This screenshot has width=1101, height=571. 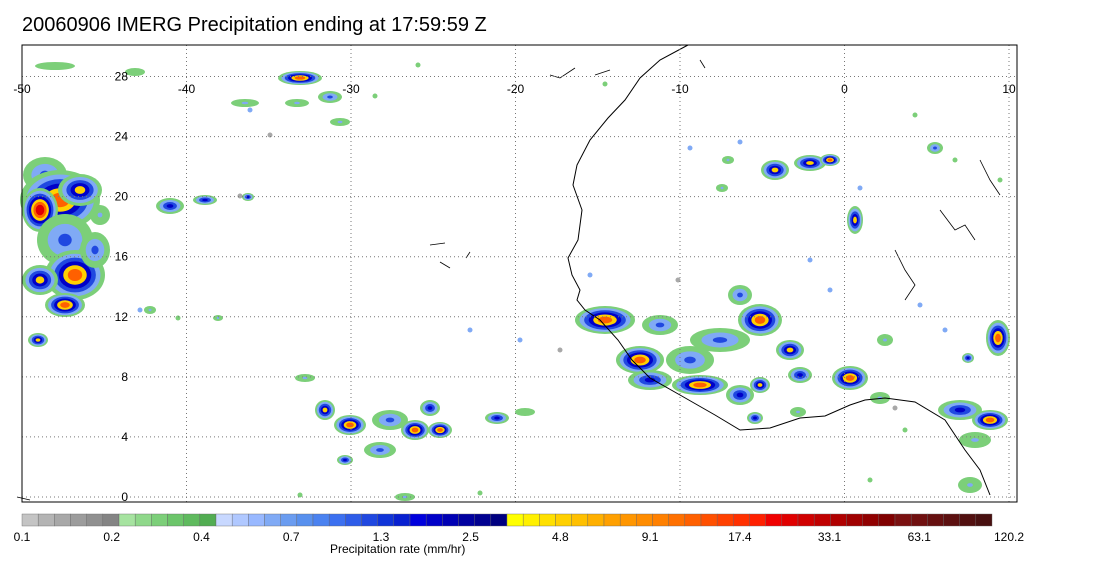 What do you see at coordinates (187, 89) in the screenshot?
I see `longitude-label: -40` at bounding box center [187, 89].